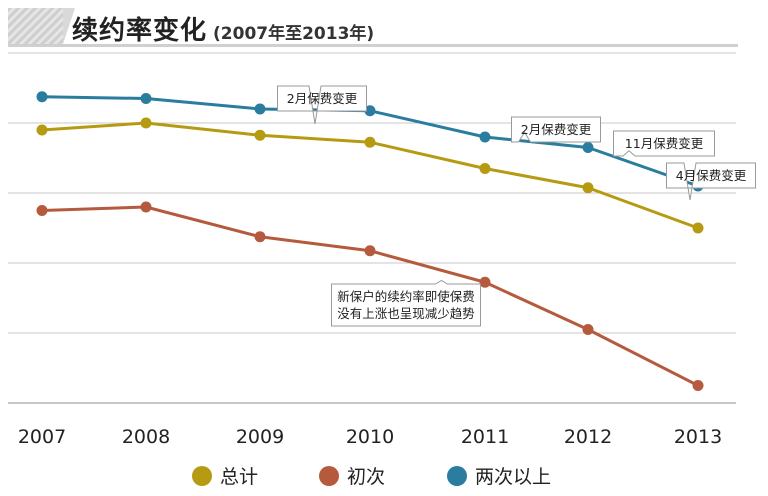  I want to click on chart-title: 续约率变化 (2007年至2013年), so click(223, 28).